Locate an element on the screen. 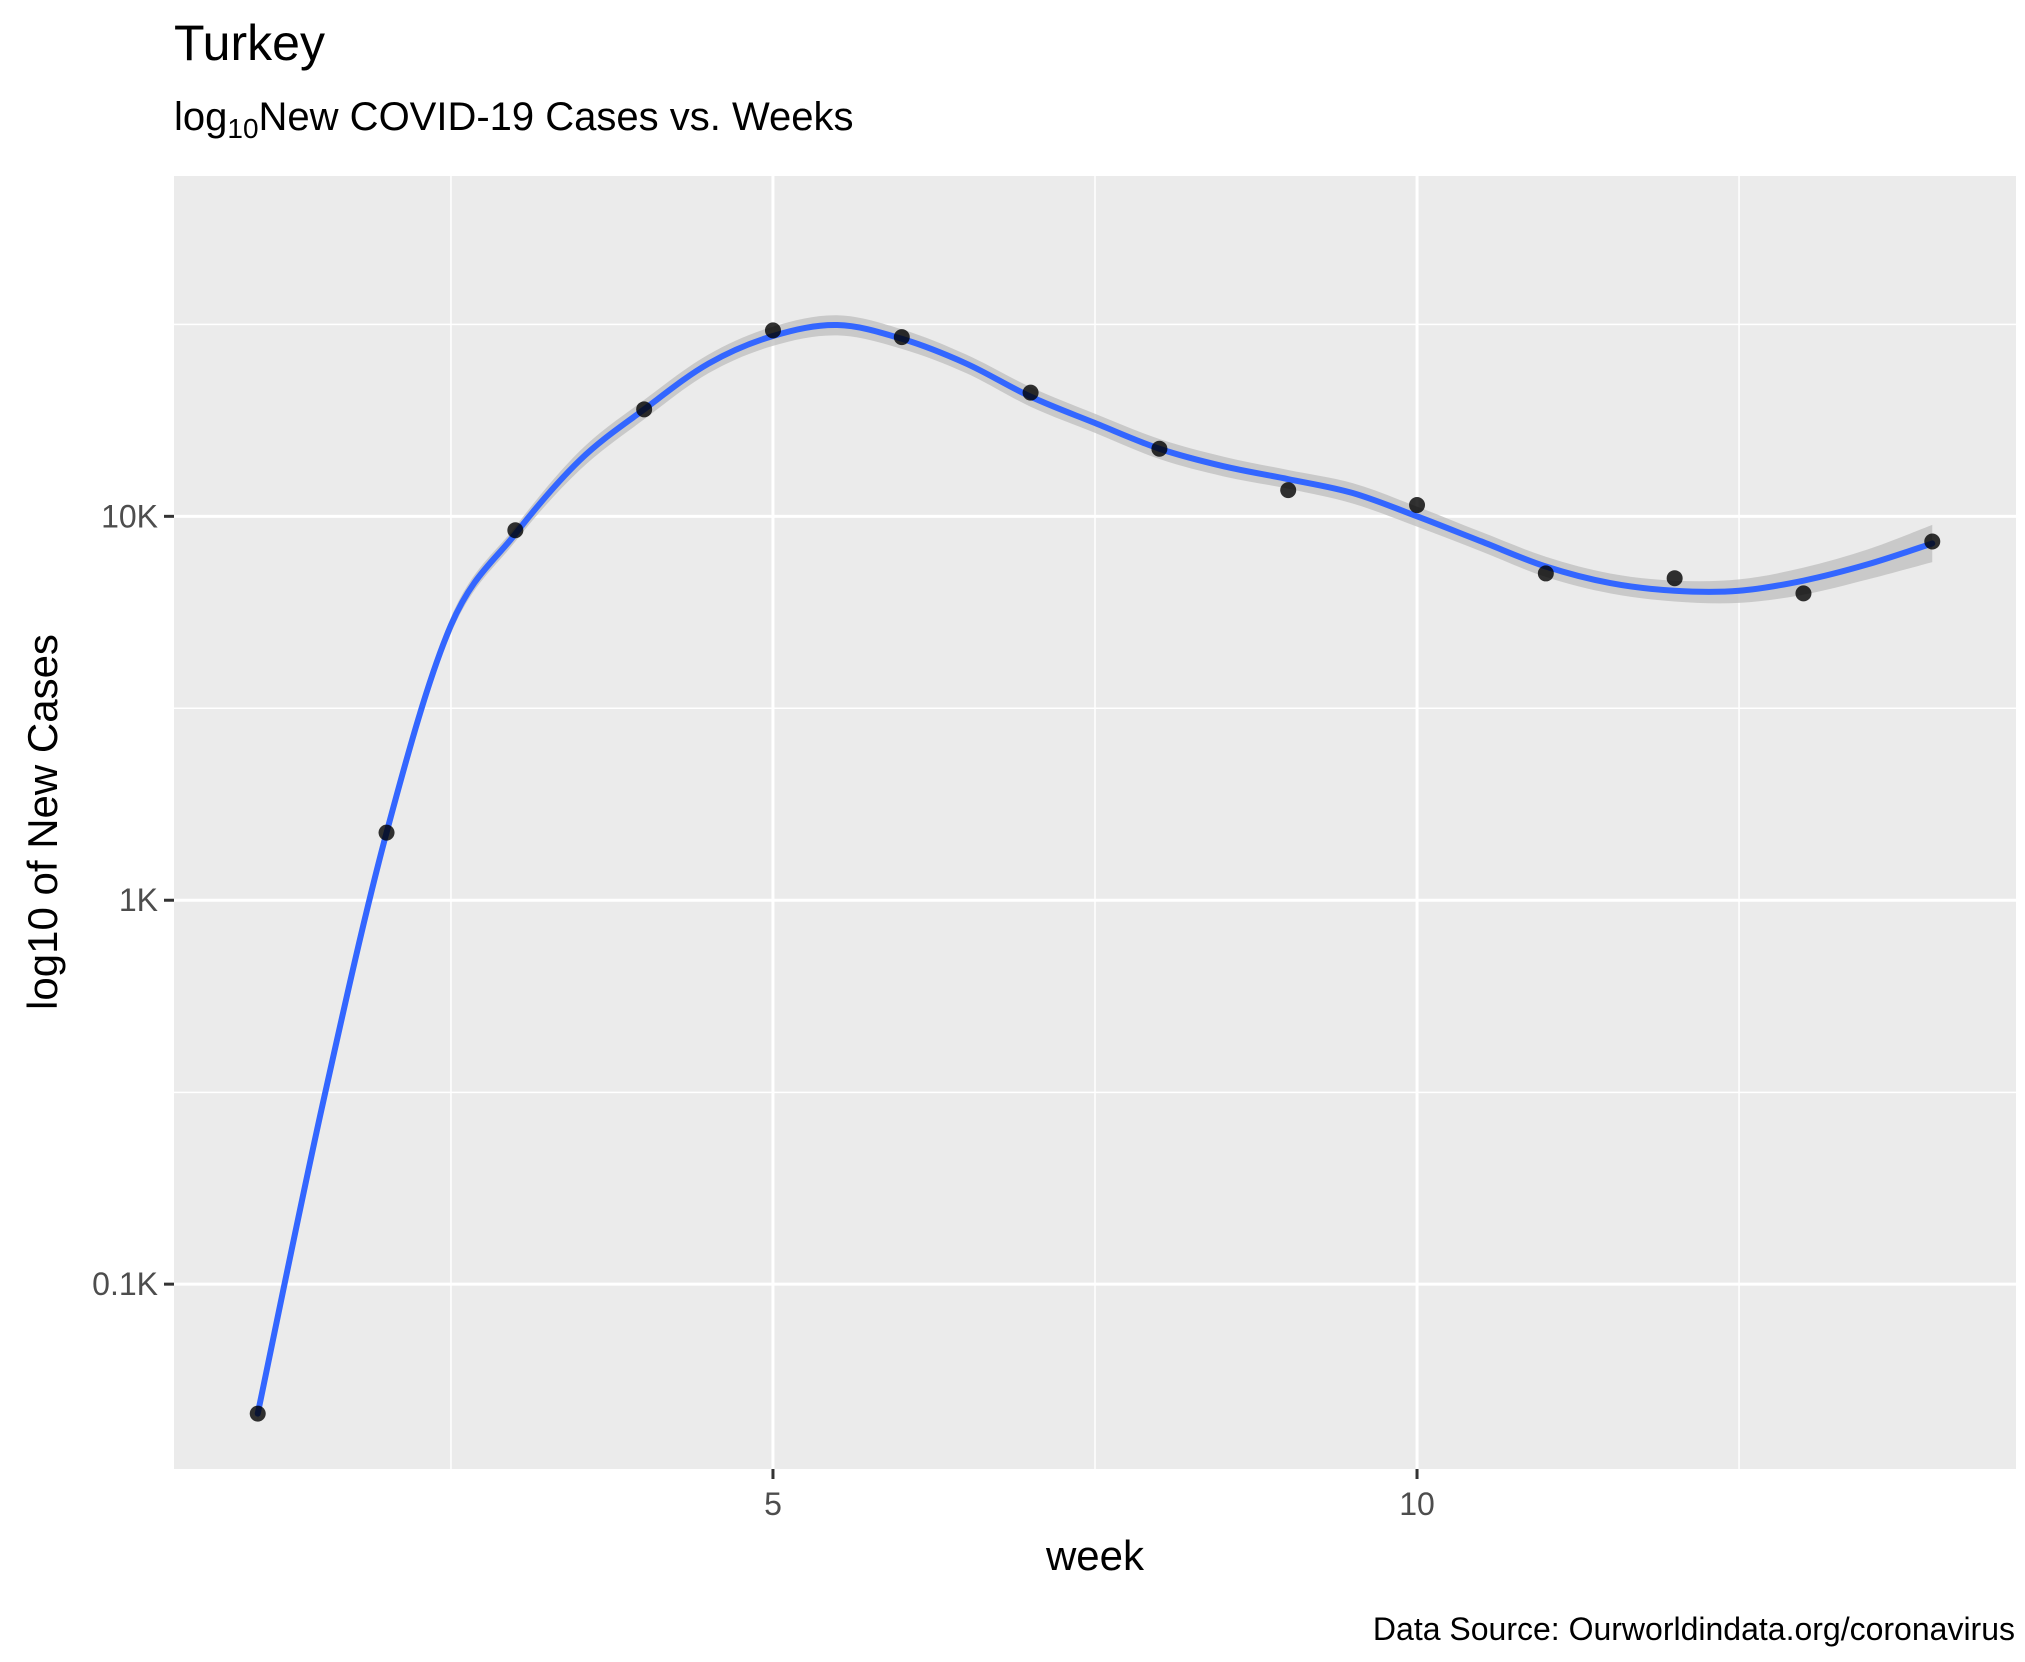  subtitle-text: New COVID-19 Cases vs. Weeks is located at coordinates (556, 117).